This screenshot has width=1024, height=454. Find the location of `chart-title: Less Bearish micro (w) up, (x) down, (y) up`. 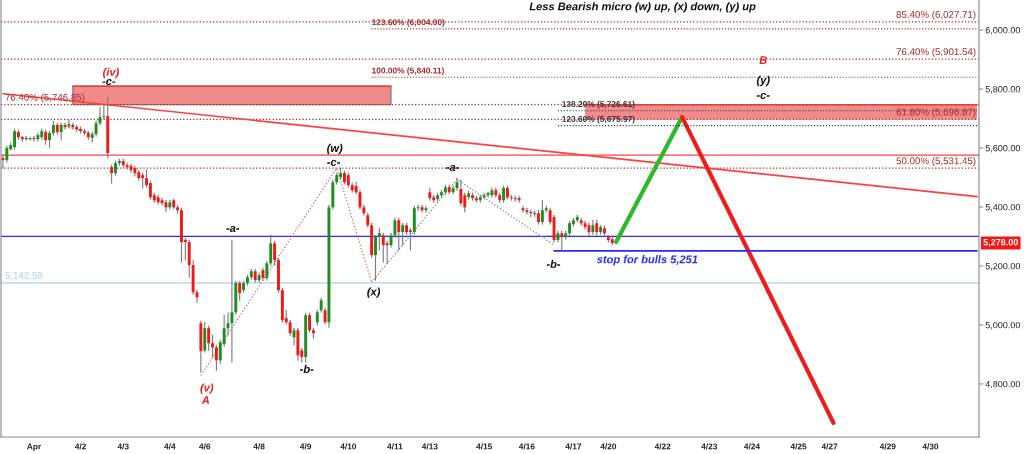

chart-title: Less Bearish micro (w) up, (x) down, (y) up is located at coordinates (642, 7).